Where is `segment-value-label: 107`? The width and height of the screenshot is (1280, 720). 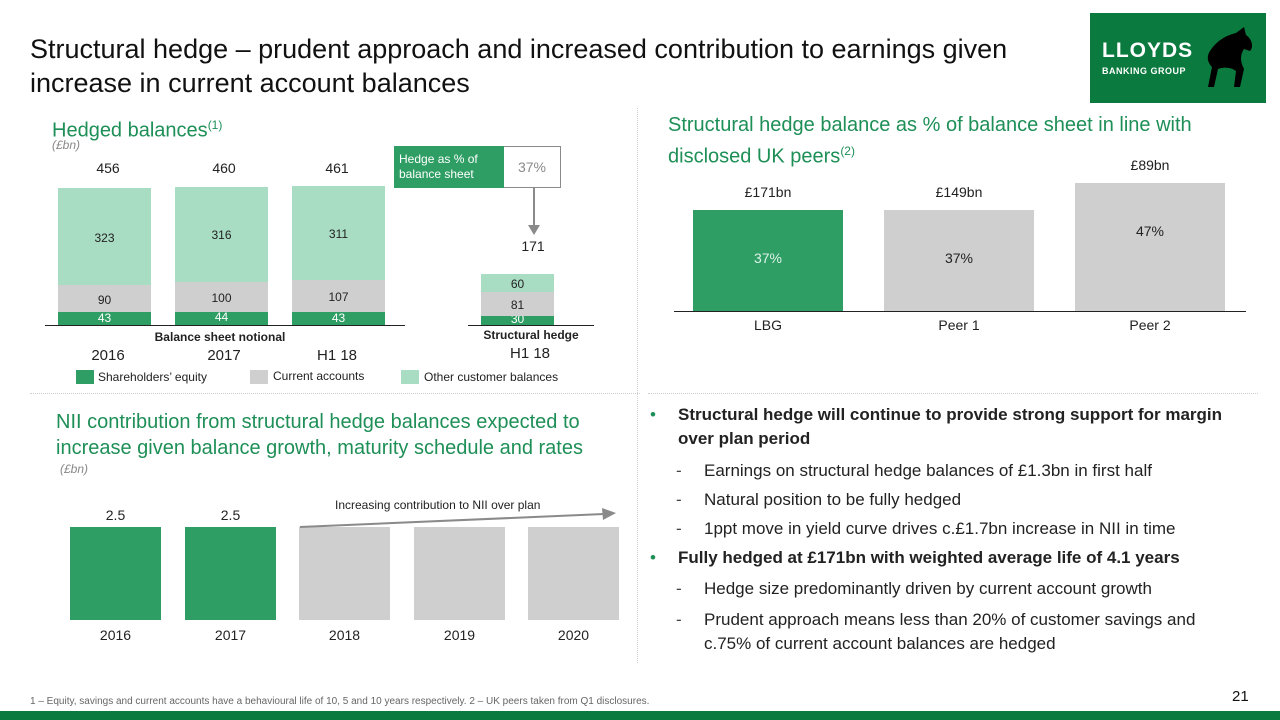 segment-value-label: 107 is located at coordinates (338, 297).